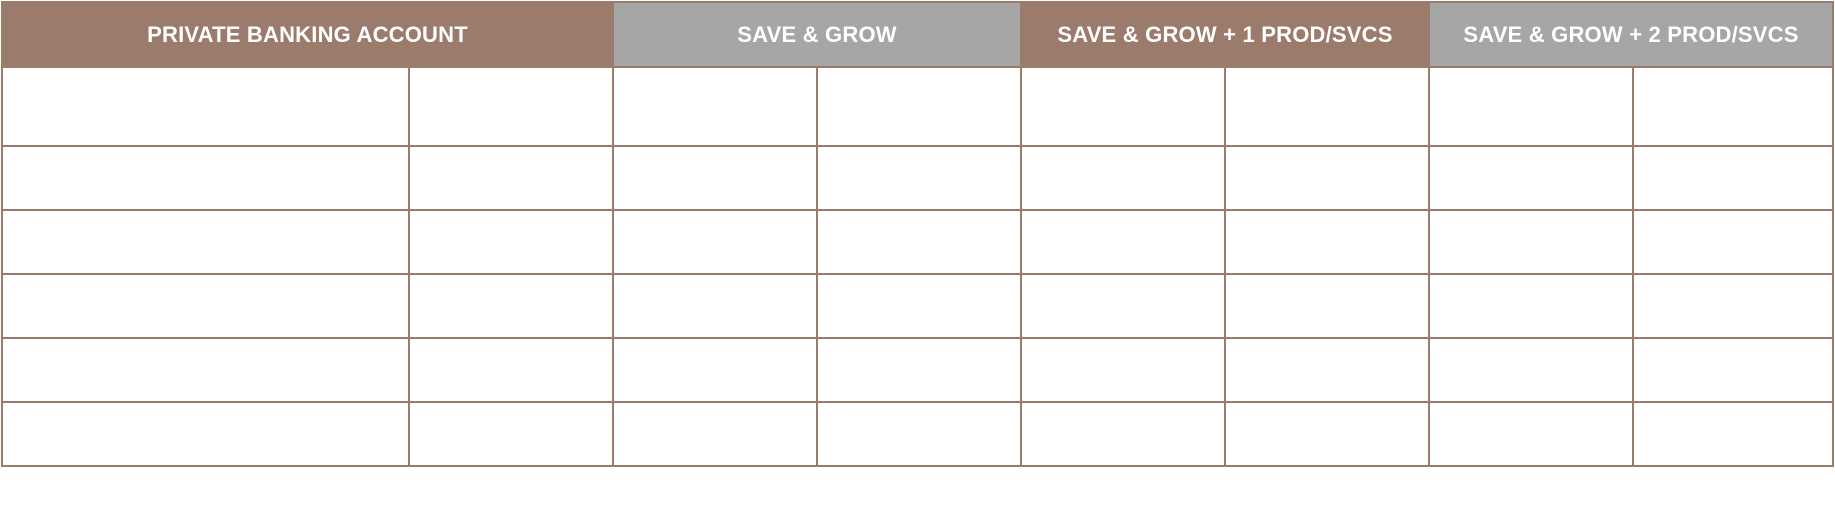  I want to click on header-save-and-grow: SAVE & GROW, so click(817, 34).